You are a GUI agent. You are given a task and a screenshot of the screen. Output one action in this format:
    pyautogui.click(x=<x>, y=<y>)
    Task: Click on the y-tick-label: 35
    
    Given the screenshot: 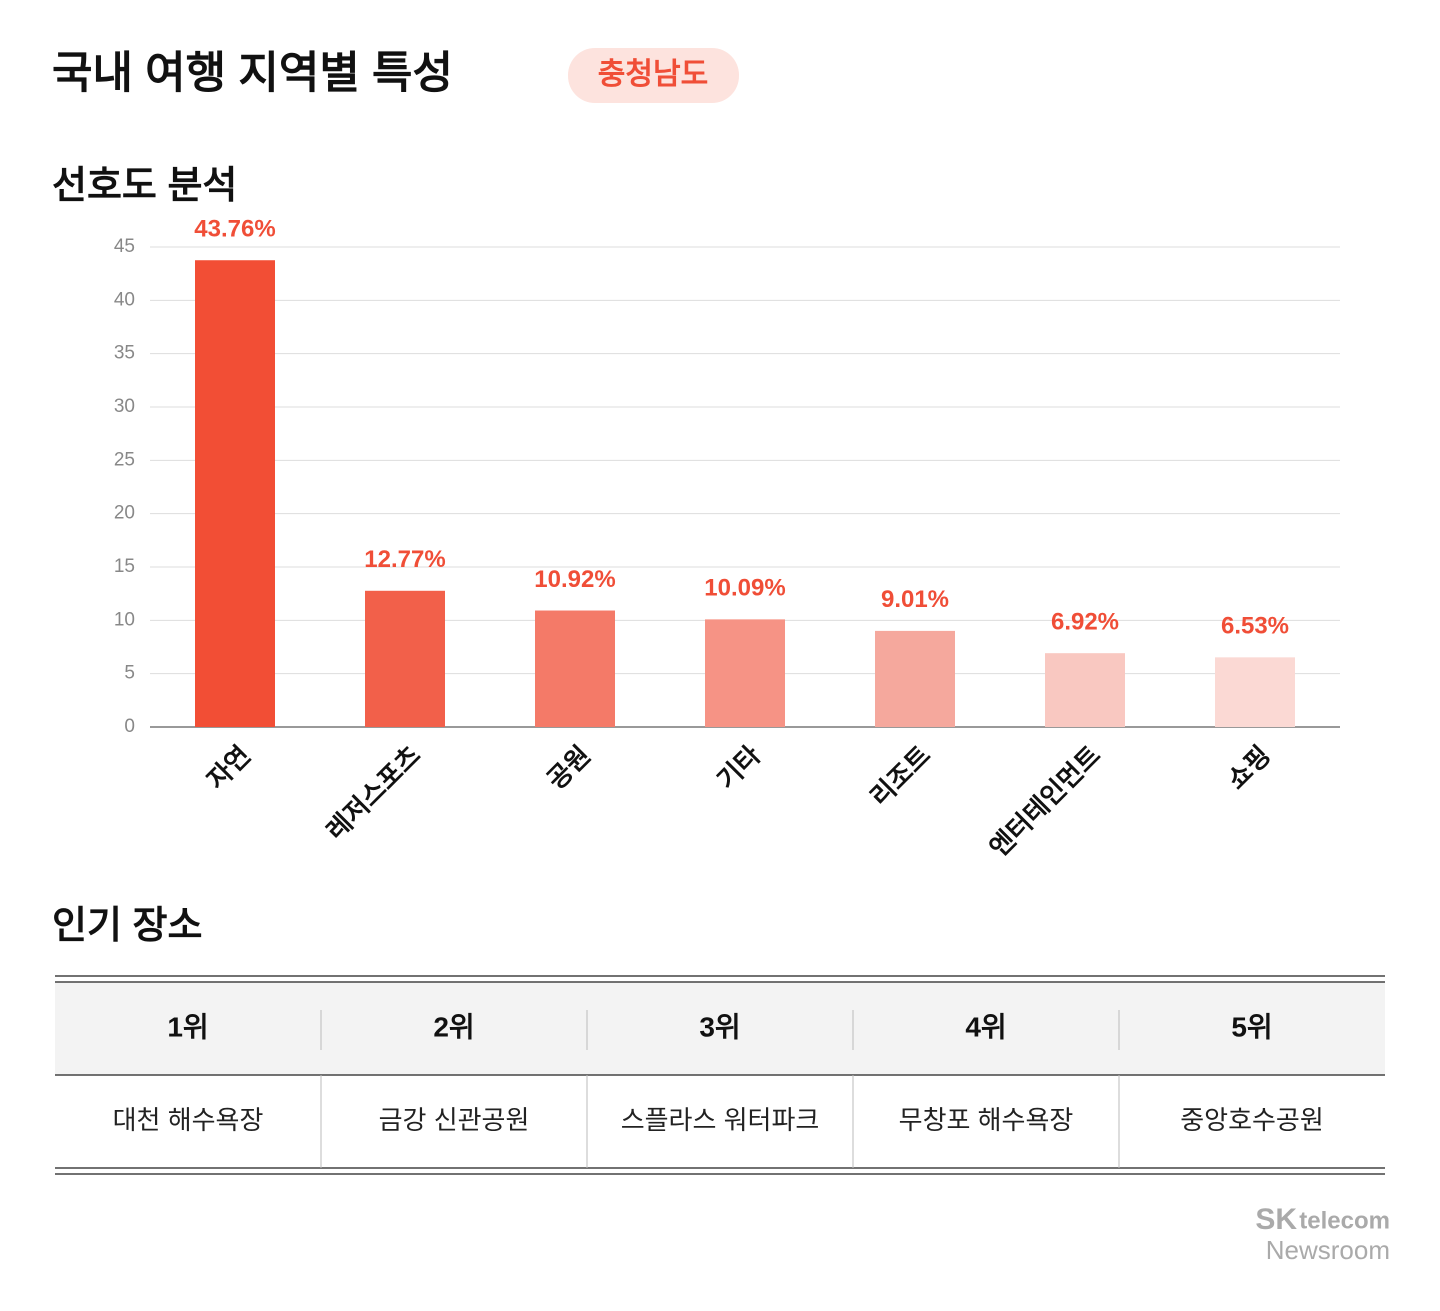 What is the action you would take?
    pyautogui.click(x=124, y=353)
    